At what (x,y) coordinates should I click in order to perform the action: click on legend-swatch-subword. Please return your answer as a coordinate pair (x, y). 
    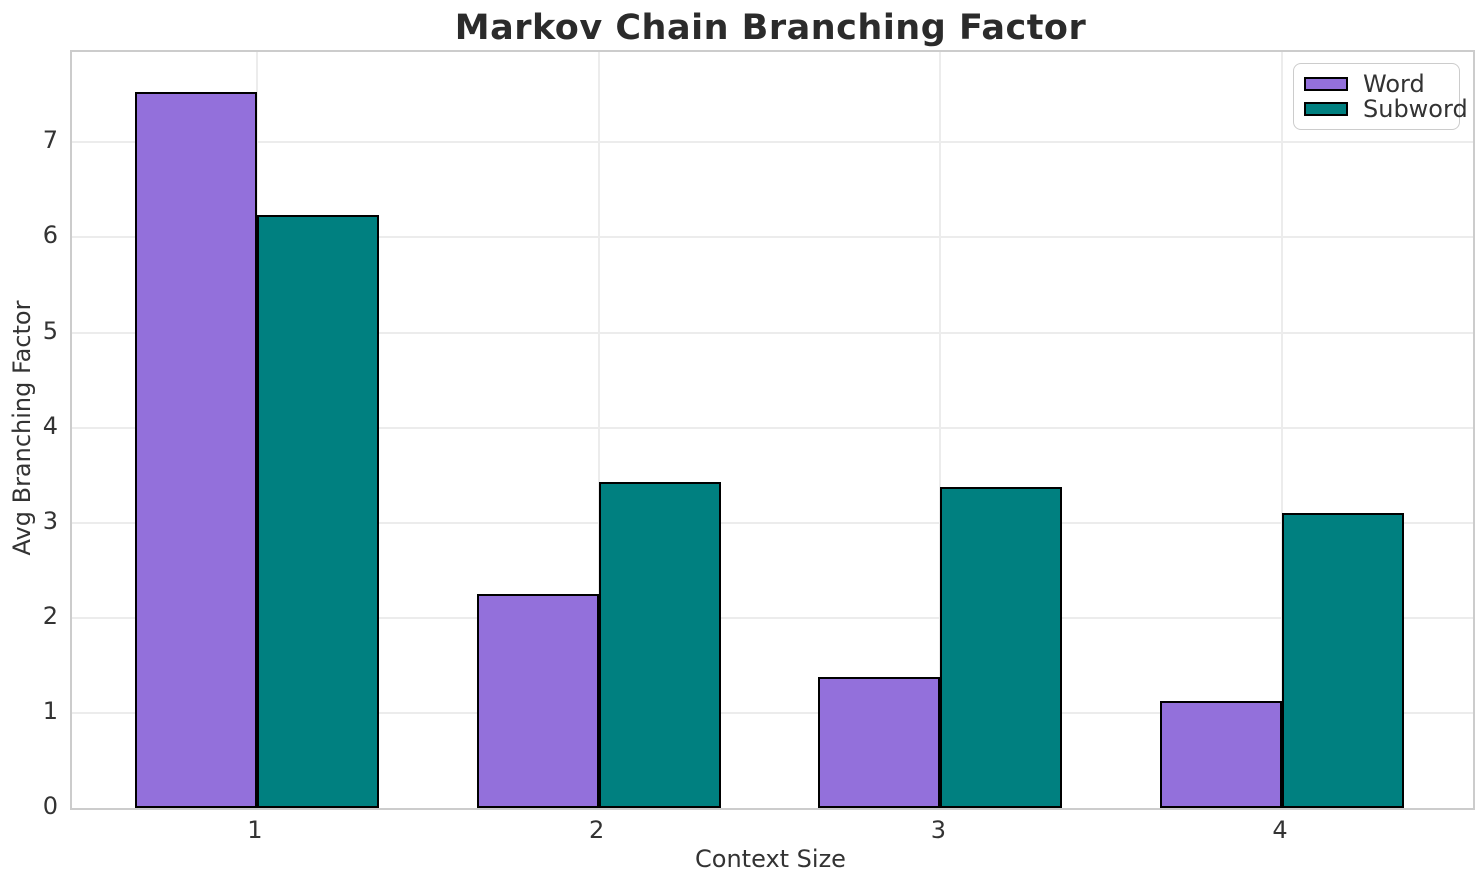
    Looking at the image, I should click on (1326, 109).